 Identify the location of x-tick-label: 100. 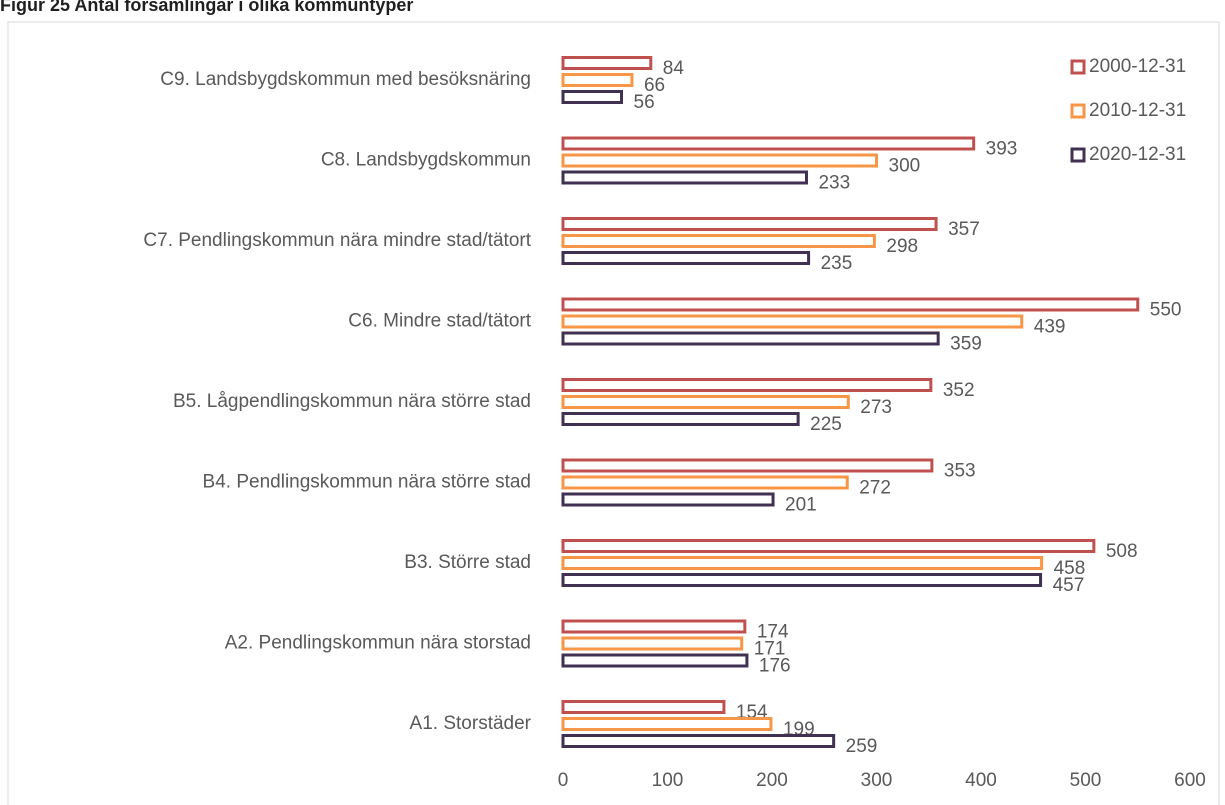
(668, 780).